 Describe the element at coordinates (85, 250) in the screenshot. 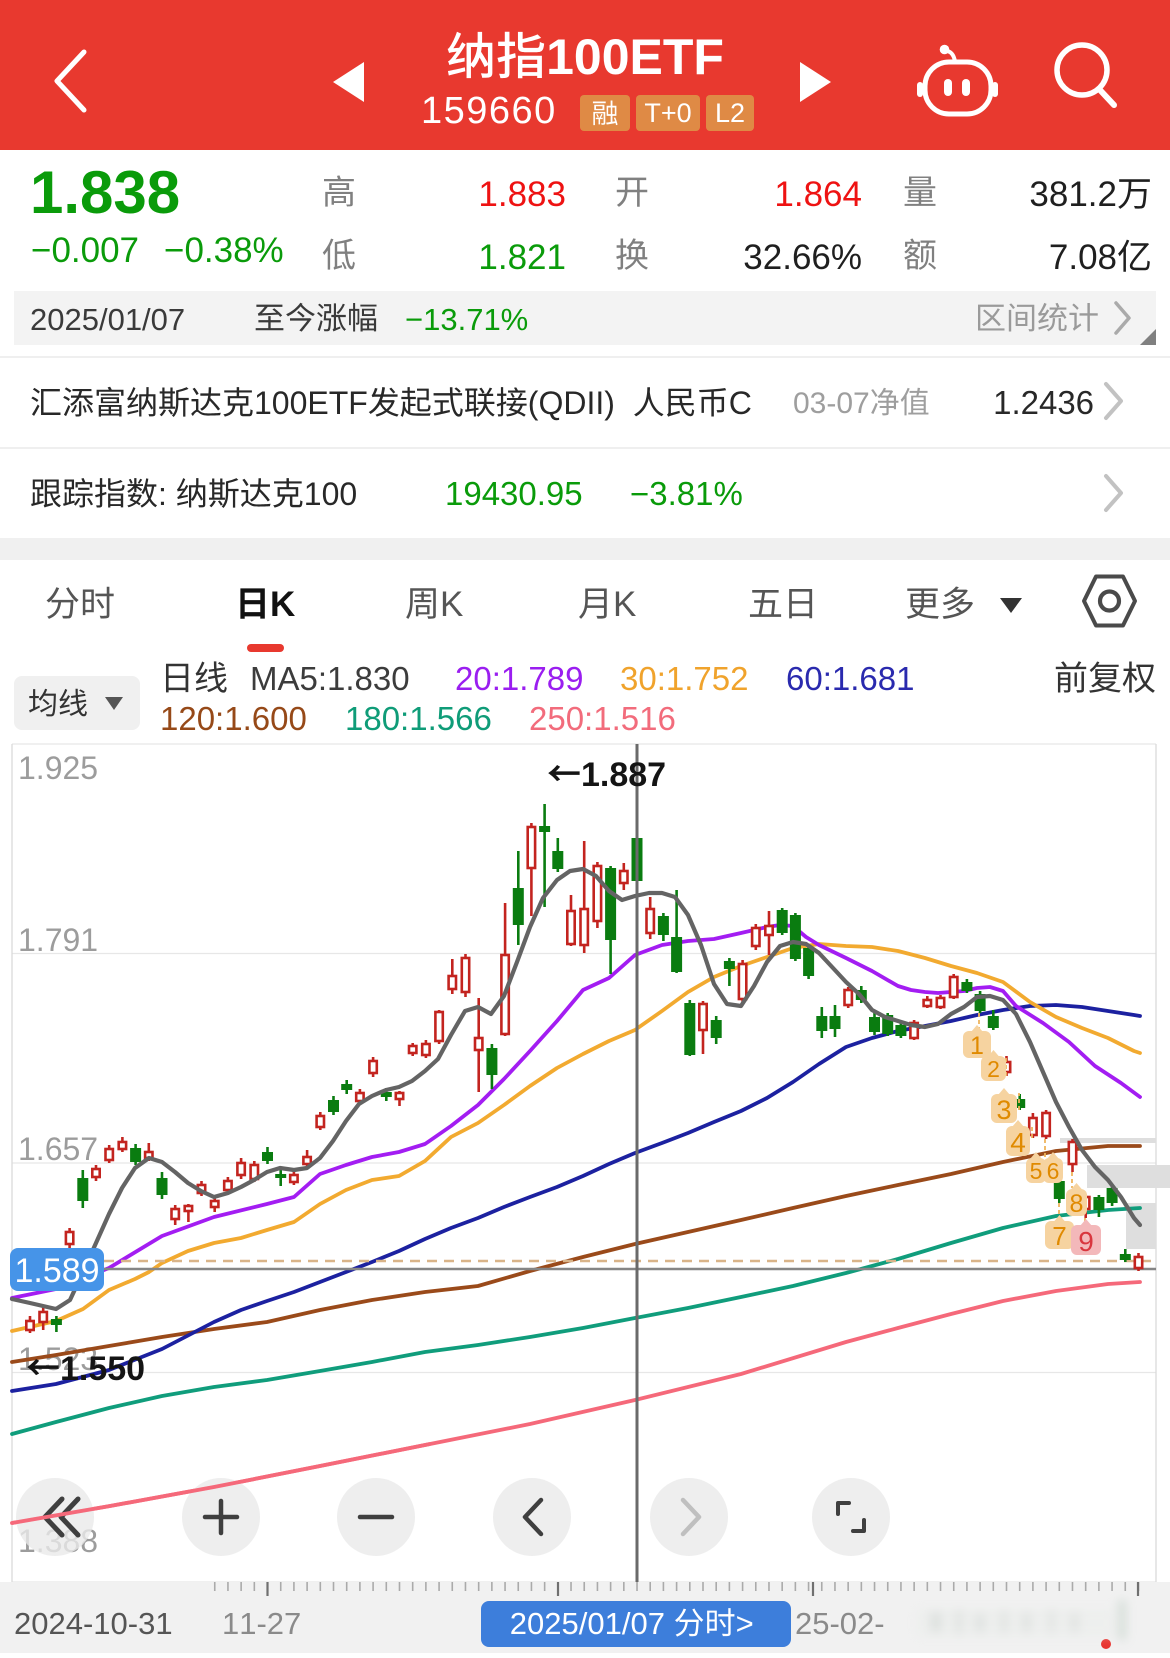

I see `svg-text: −0.007` at that location.